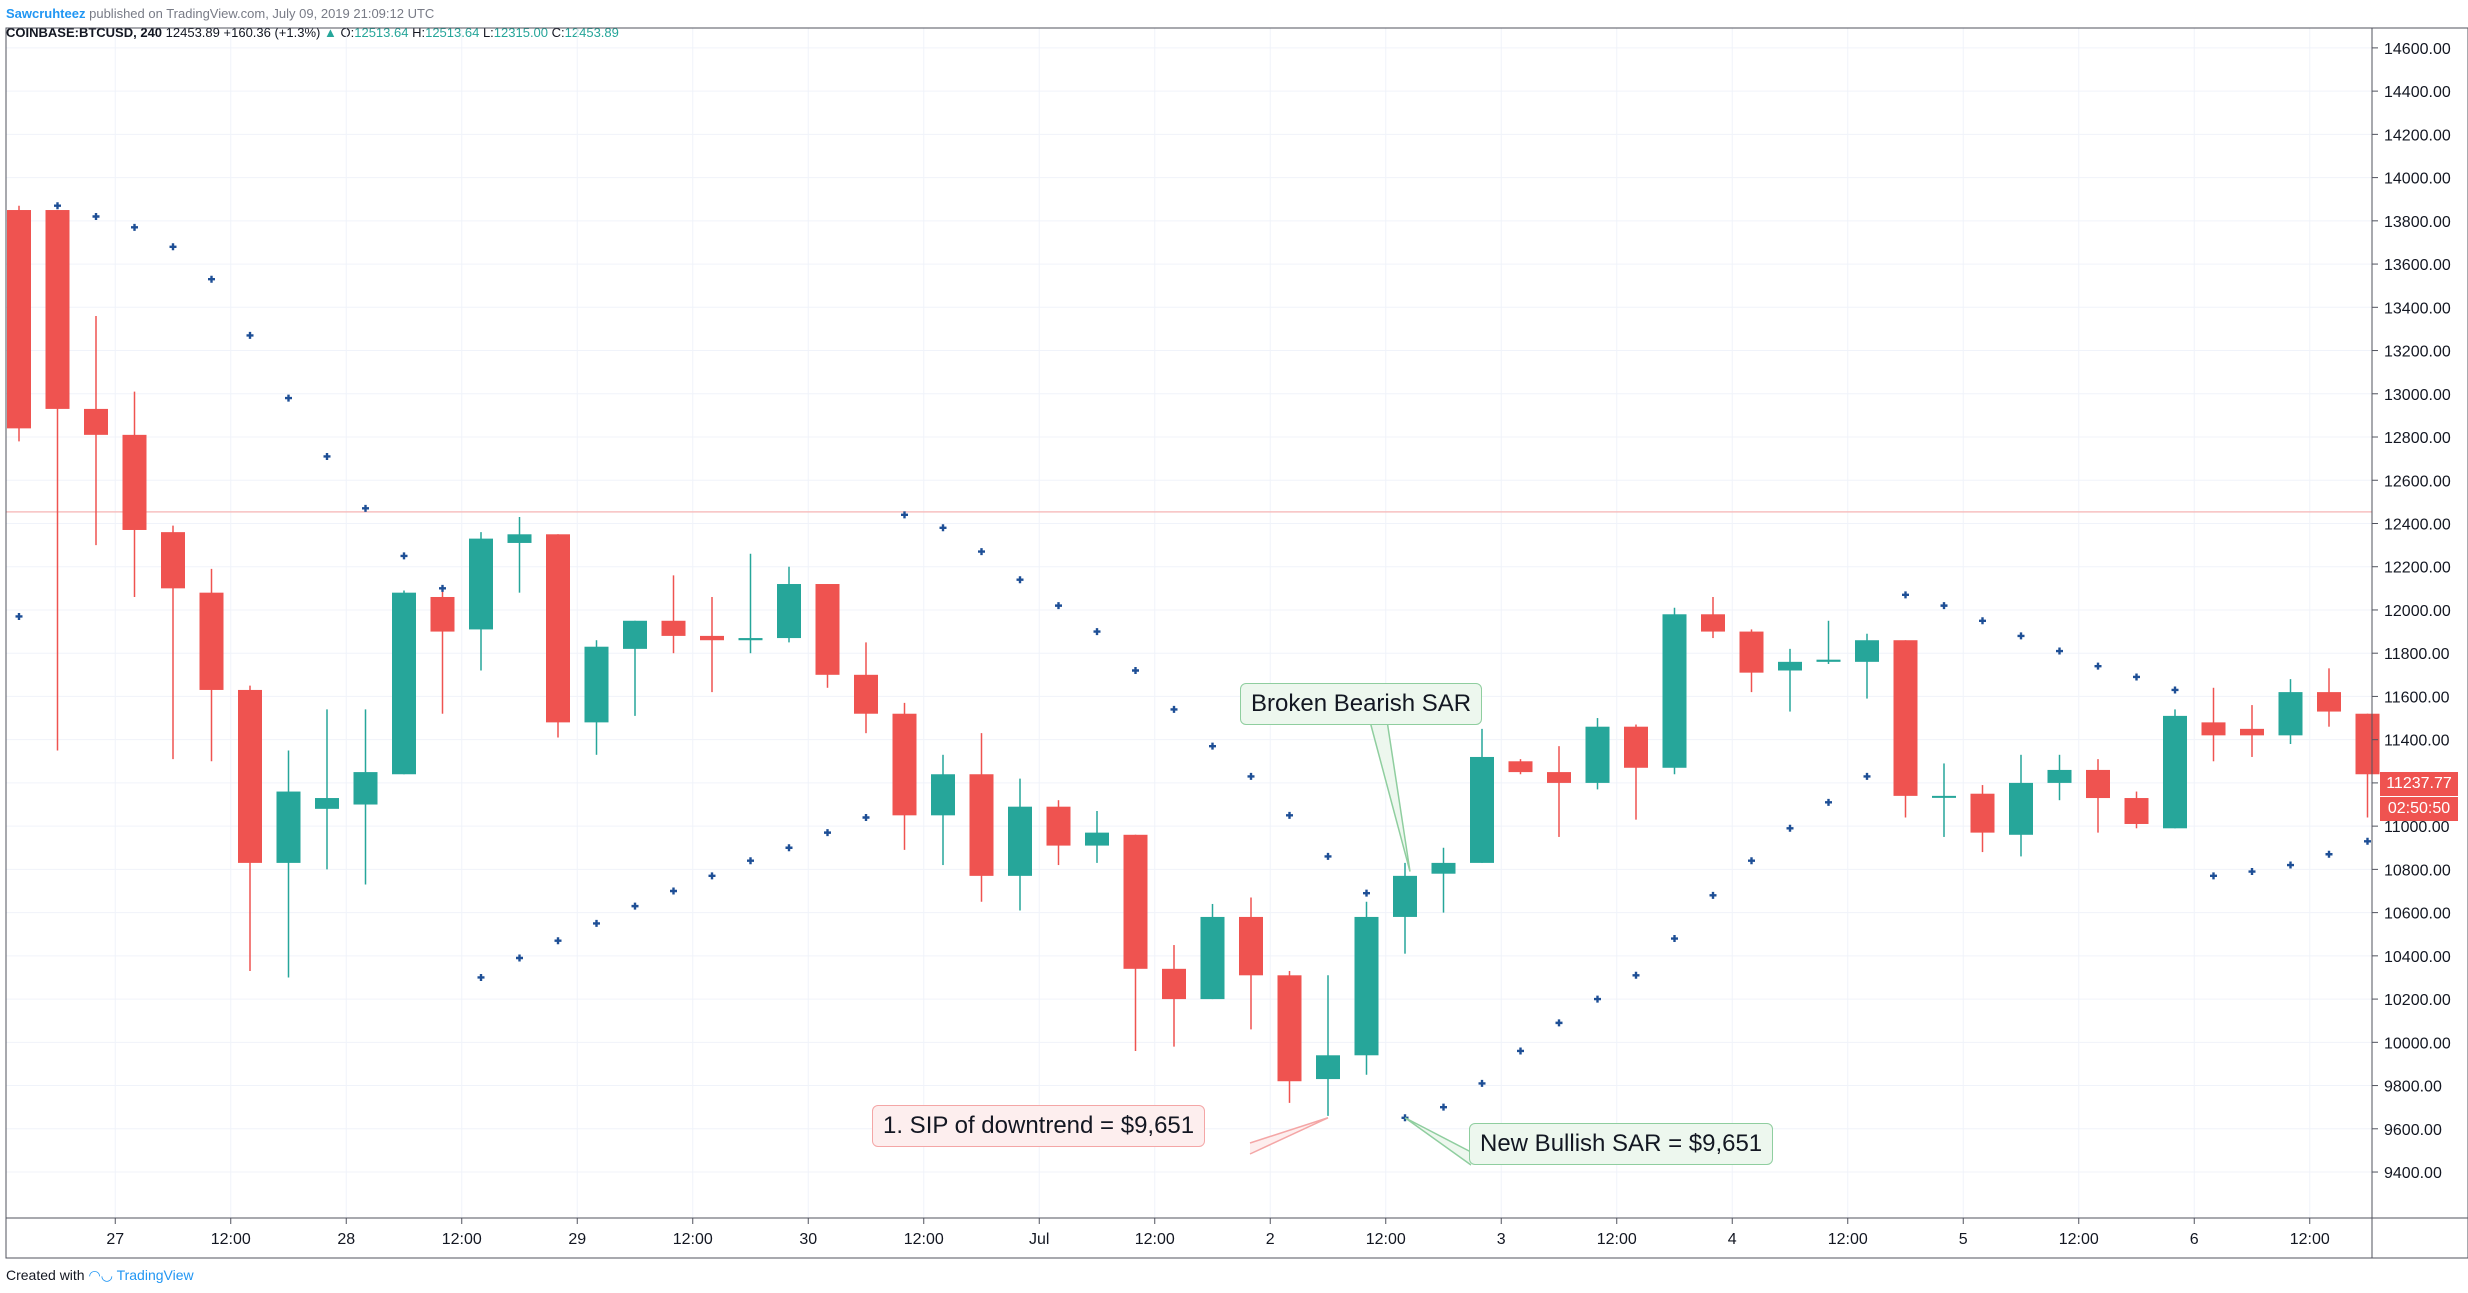 The height and width of the screenshot is (1293, 2468). What do you see at coordinates (2417, 395) in the screenshot?
I see `price-tick-label: 13000.00` at bounding box center [2417, 395].